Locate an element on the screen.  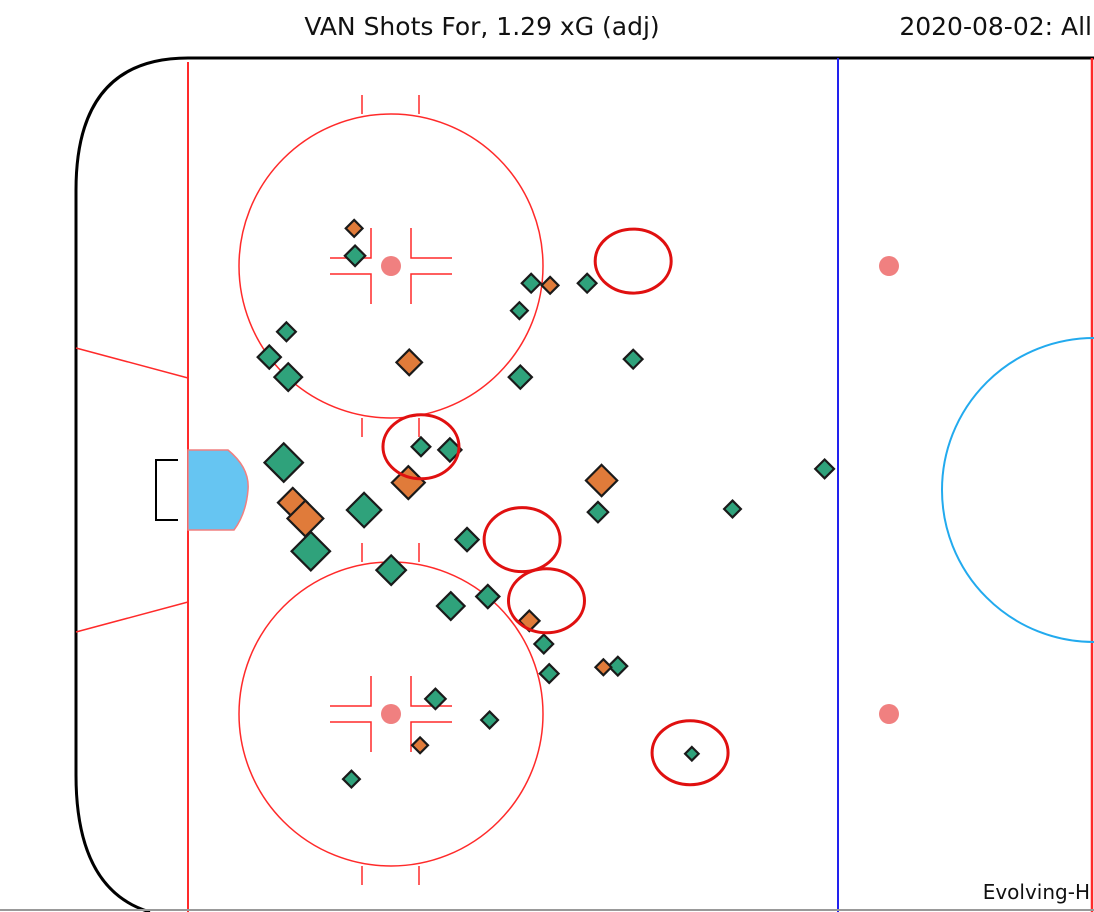
chart-title: VAN Shots For, 1.29 xG (adj) is located at coordinates (482, 26).